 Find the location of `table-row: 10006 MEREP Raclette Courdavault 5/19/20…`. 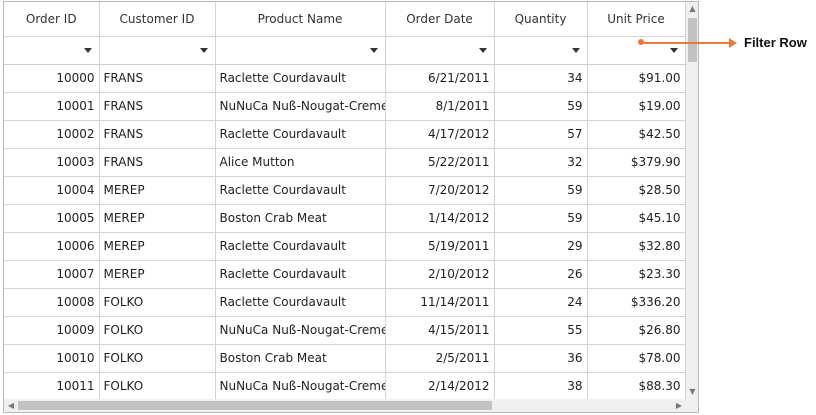

table-row: 10006 MEREP Raclette Courdavault 5/19/20… is located at coordinates (345, 246).